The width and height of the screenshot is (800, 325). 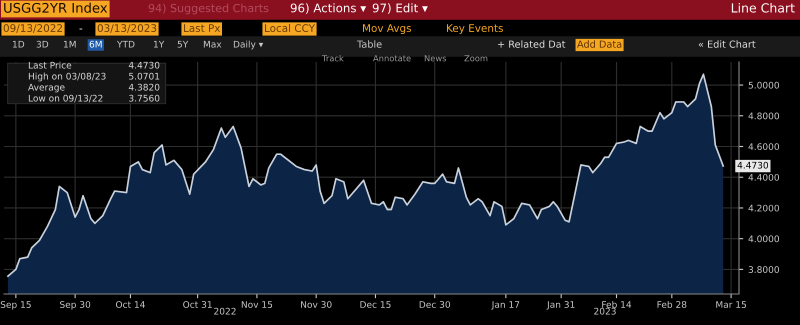 What do you see at coordinates (764, 238) in the screenshot?
I see `y-tick-label: 4.0000` at bounding box center [764, 238].